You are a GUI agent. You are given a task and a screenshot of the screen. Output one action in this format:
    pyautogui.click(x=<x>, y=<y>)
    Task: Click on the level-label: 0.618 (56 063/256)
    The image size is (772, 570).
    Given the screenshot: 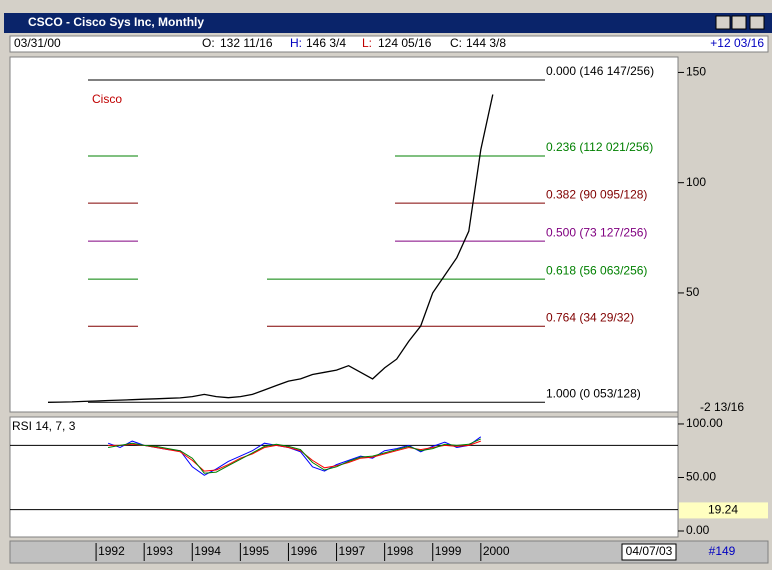 What is the action you would take?
    pyautogui.click(x=596, y=270)
    